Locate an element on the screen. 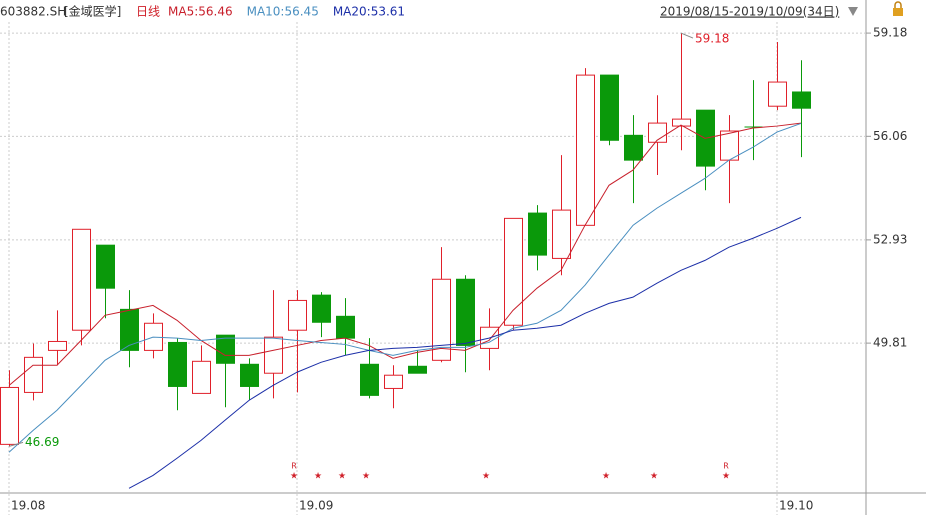 The width and height of the screenshot is (926, 515). legend-entry: MA10:56.45 is located at coordinates (283, 12).